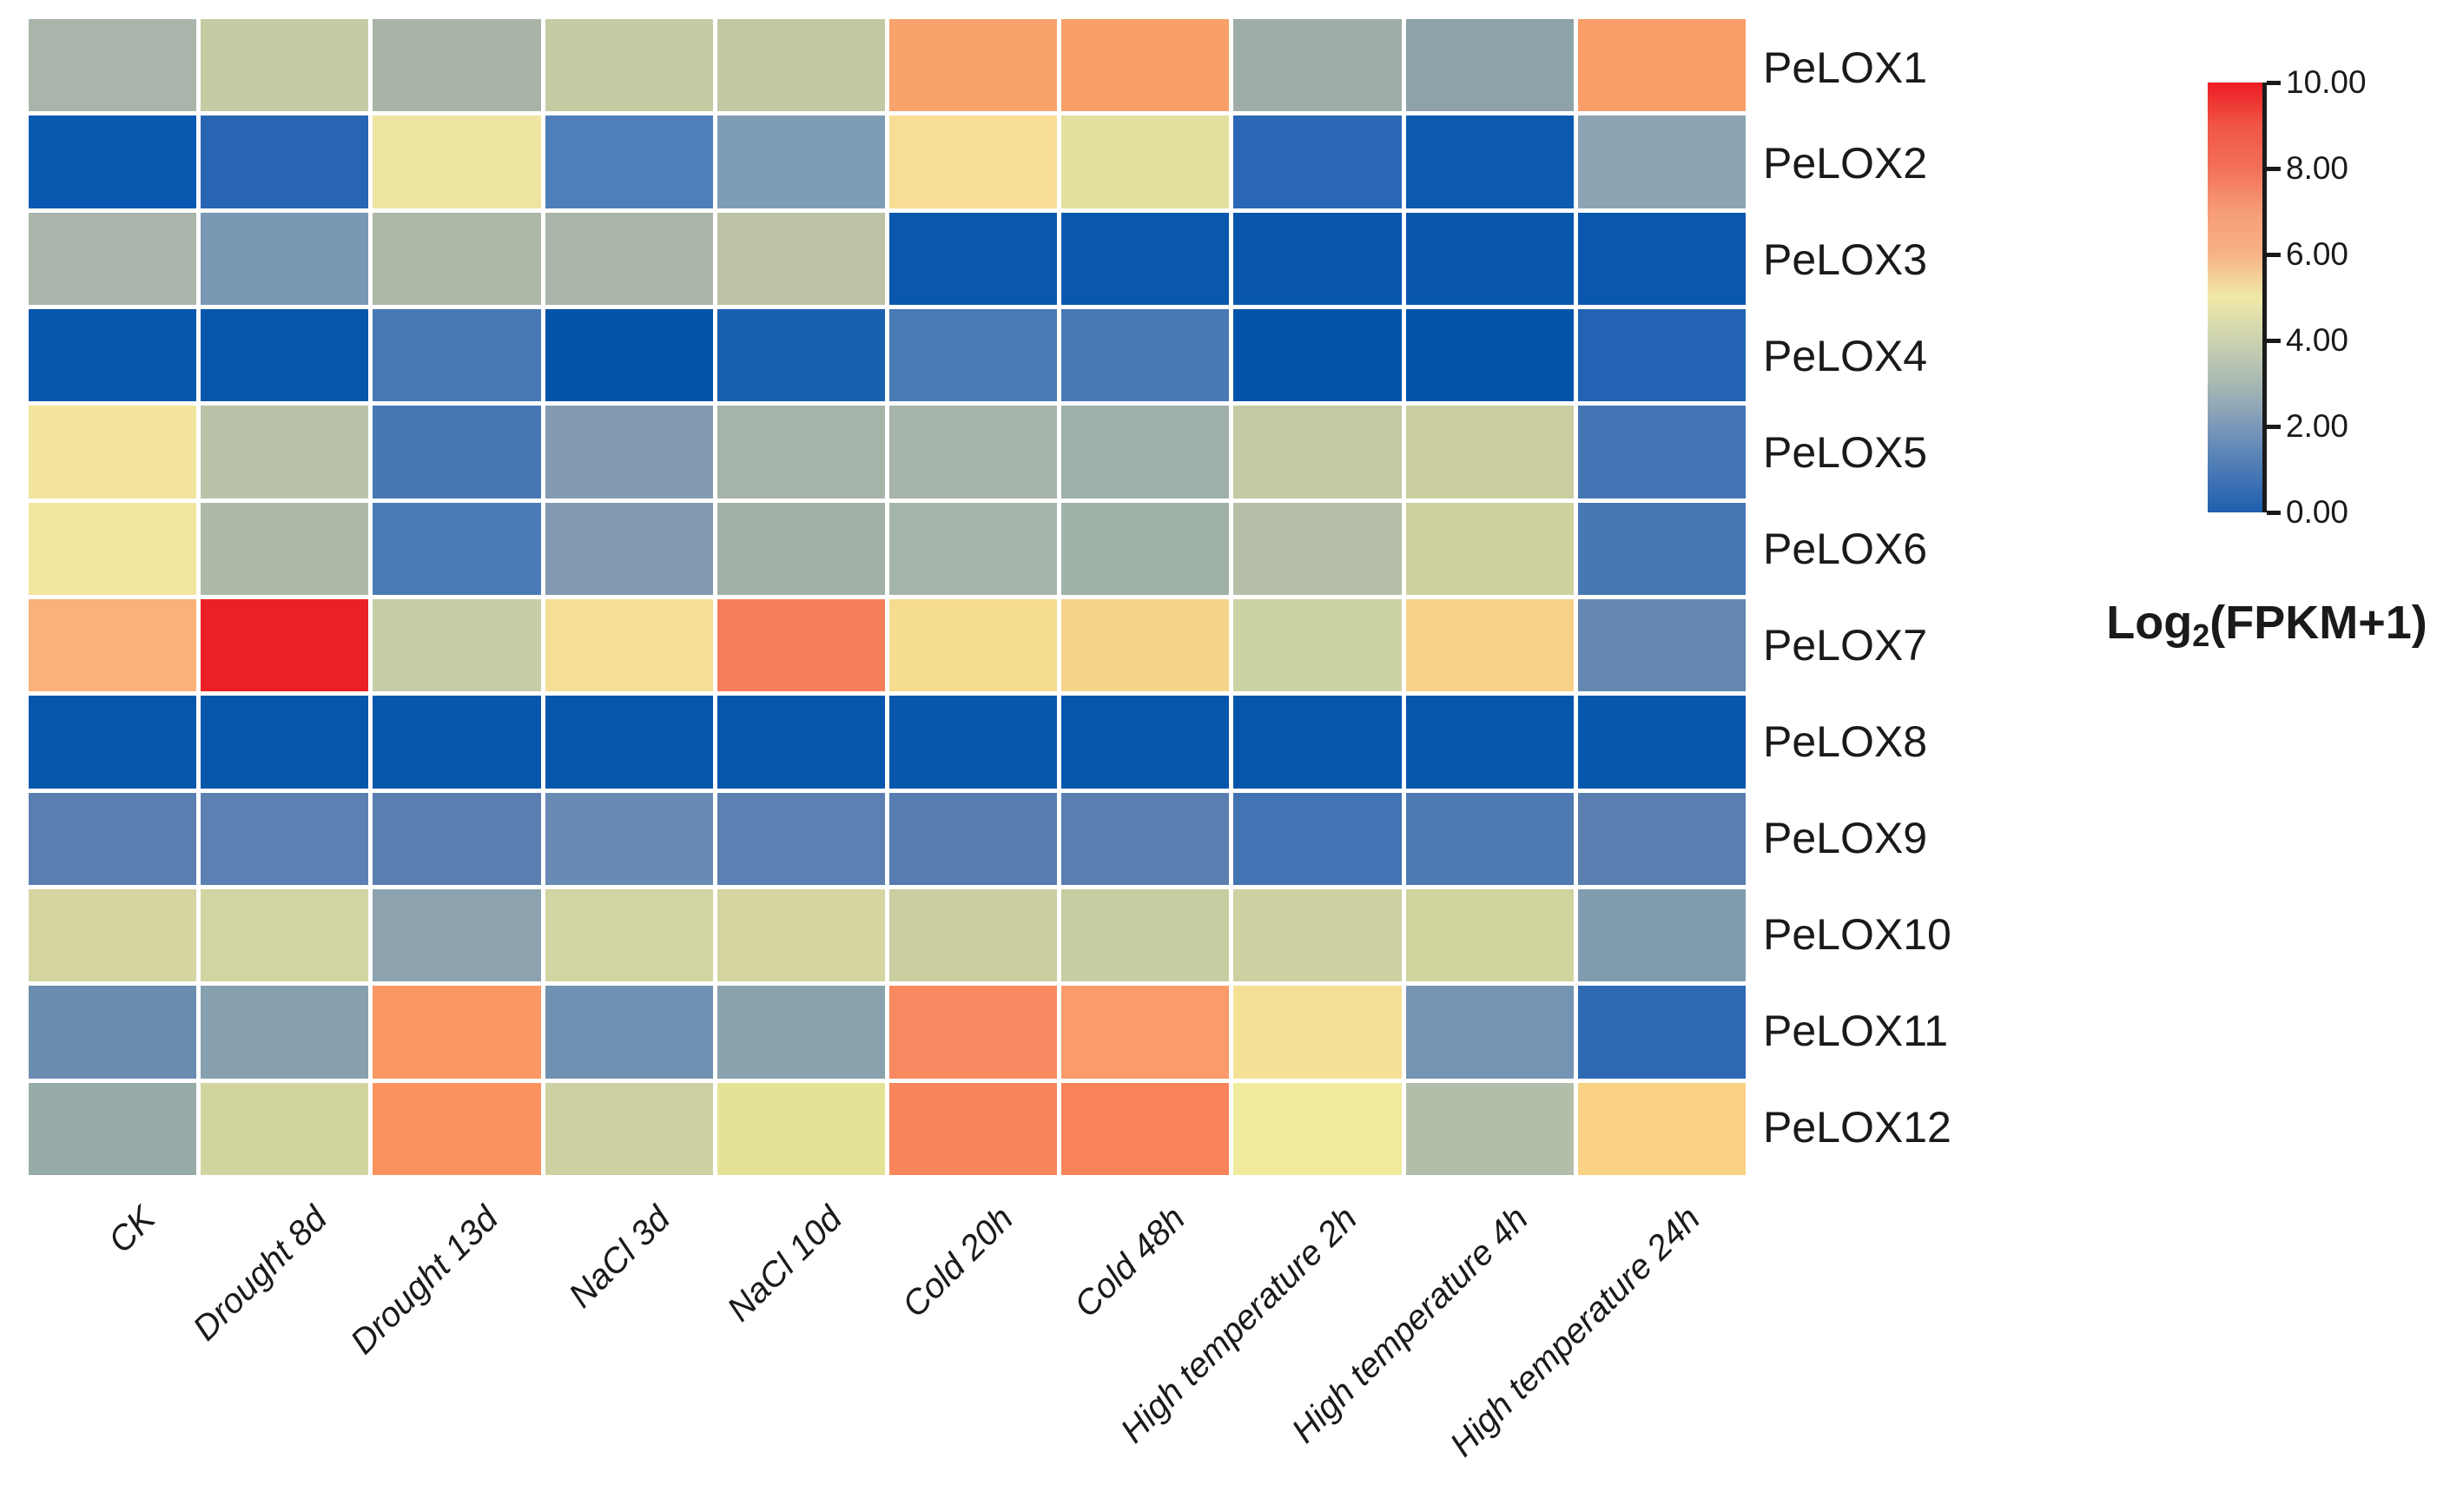 Image resolution: width=2450 pixels, height=1512 pixels. I want to click on heatmap-cell-PeLOX8-NaCl 3d, so click(629, 743).